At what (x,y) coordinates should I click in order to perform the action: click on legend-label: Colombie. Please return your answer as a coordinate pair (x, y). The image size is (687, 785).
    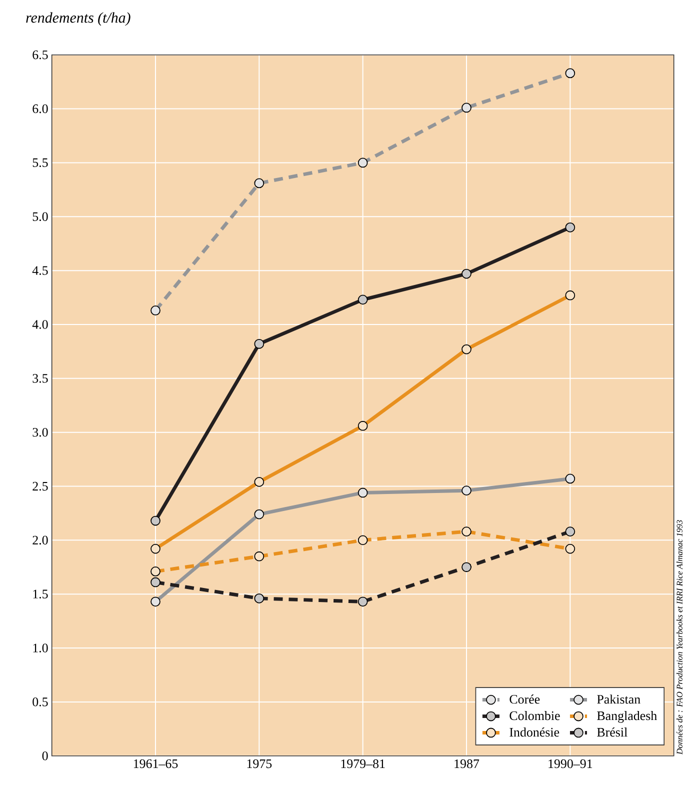
    Looking at the image, I should click on (535, 715).